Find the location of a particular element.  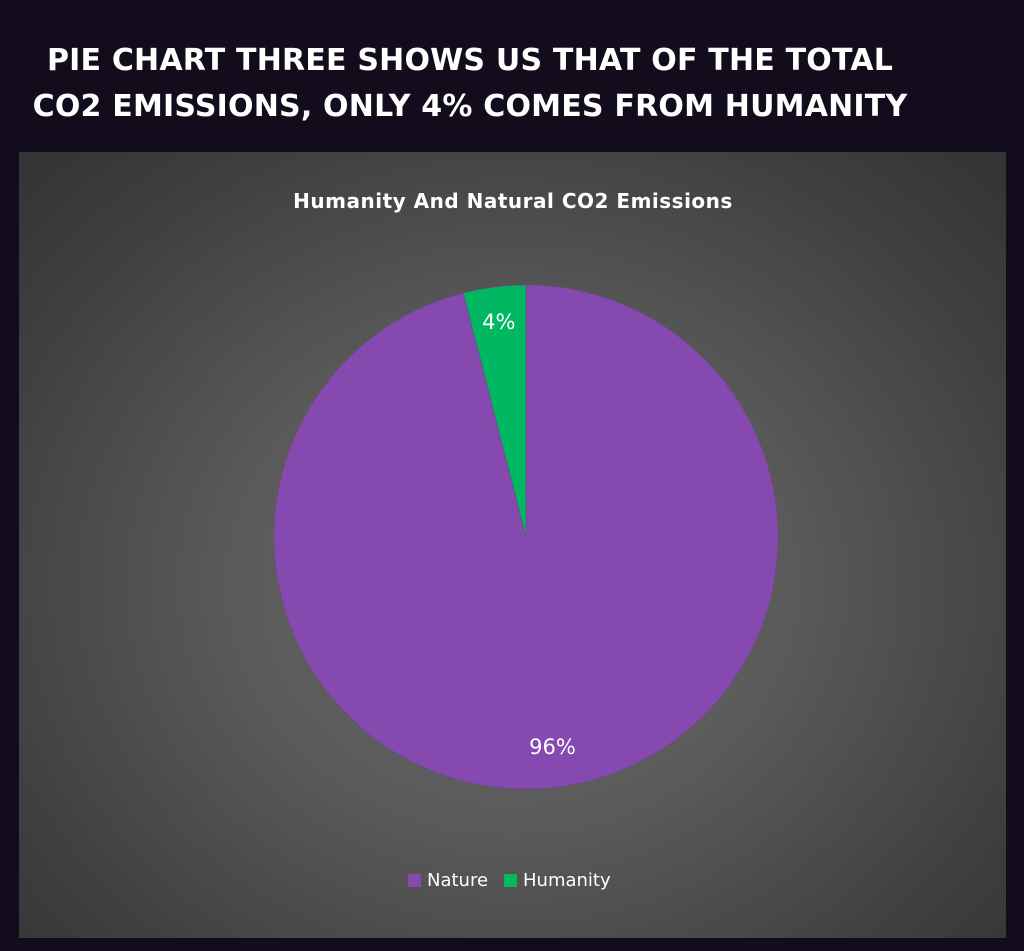

legend-swatch-humanity is located at coordinates (510, 880).